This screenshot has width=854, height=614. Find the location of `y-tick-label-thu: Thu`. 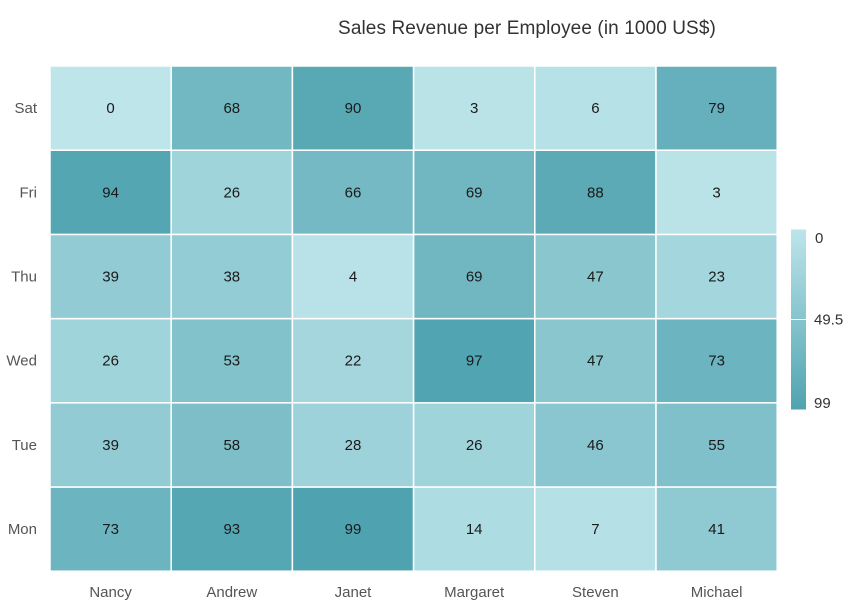

y-tick-label-thu: Thu is located at coordinates (24, 277).